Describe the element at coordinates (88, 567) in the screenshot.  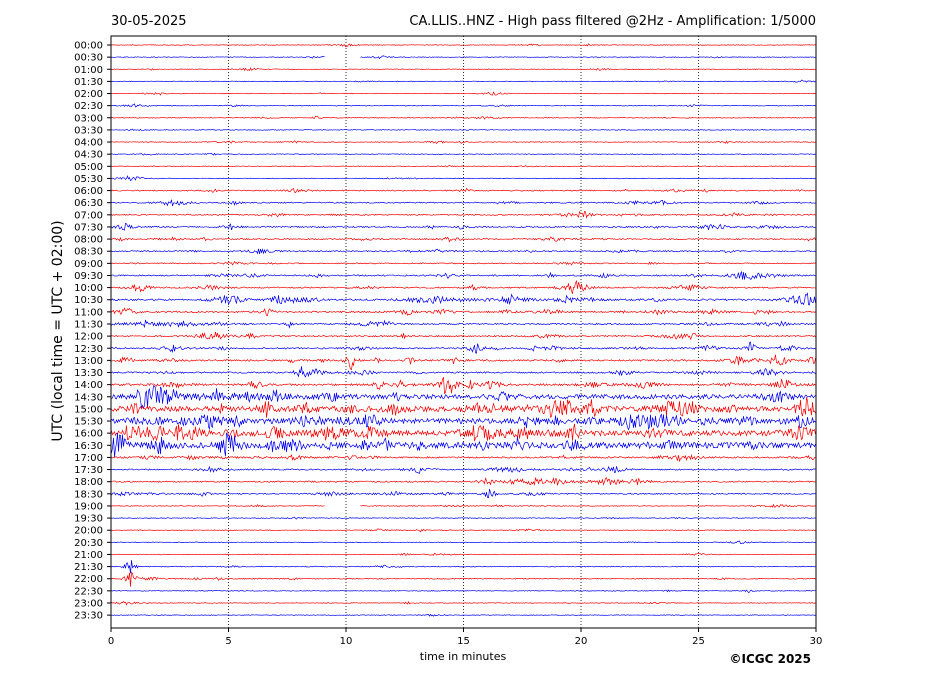
I see `row-label: 21:30` at that location.